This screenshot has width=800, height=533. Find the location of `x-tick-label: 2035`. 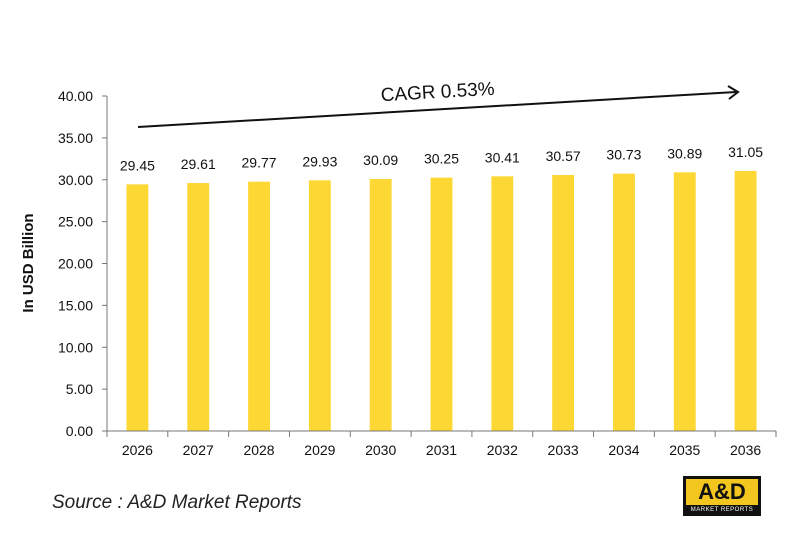

x-tick-label: 2035 is located at coordinates (684, 450).